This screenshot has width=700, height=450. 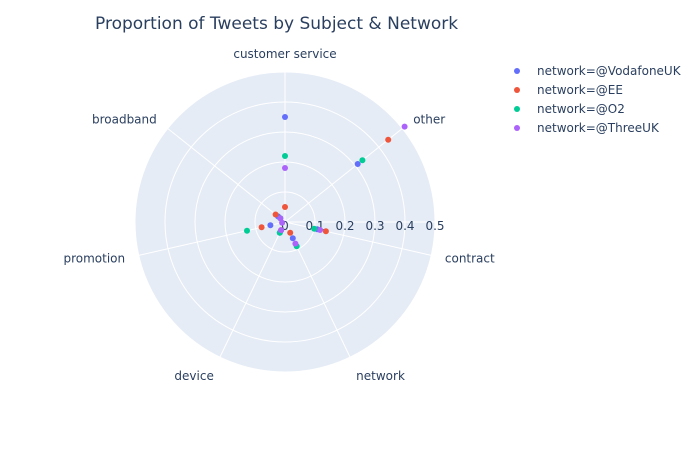 What do you see at coordinates (374, 226) in the screenshot?
I see `radial-tick-label: 0.3` at bounding box center [374, 226].